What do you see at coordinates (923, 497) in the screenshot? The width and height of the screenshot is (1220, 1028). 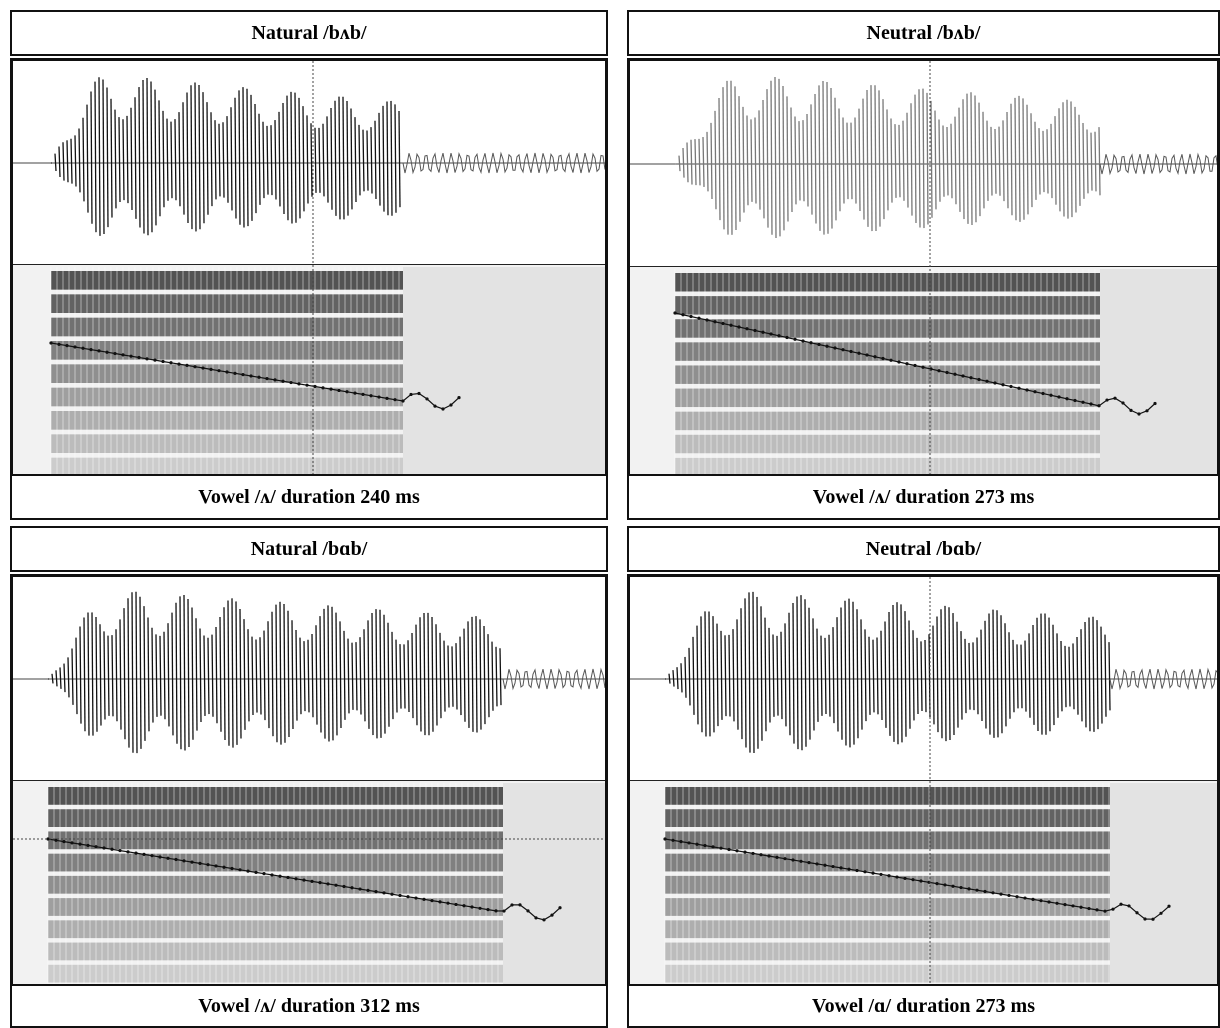 I see `panel-caption: Vowel /ʌ/ duration 273 ms` at bounding box center [923, 497].